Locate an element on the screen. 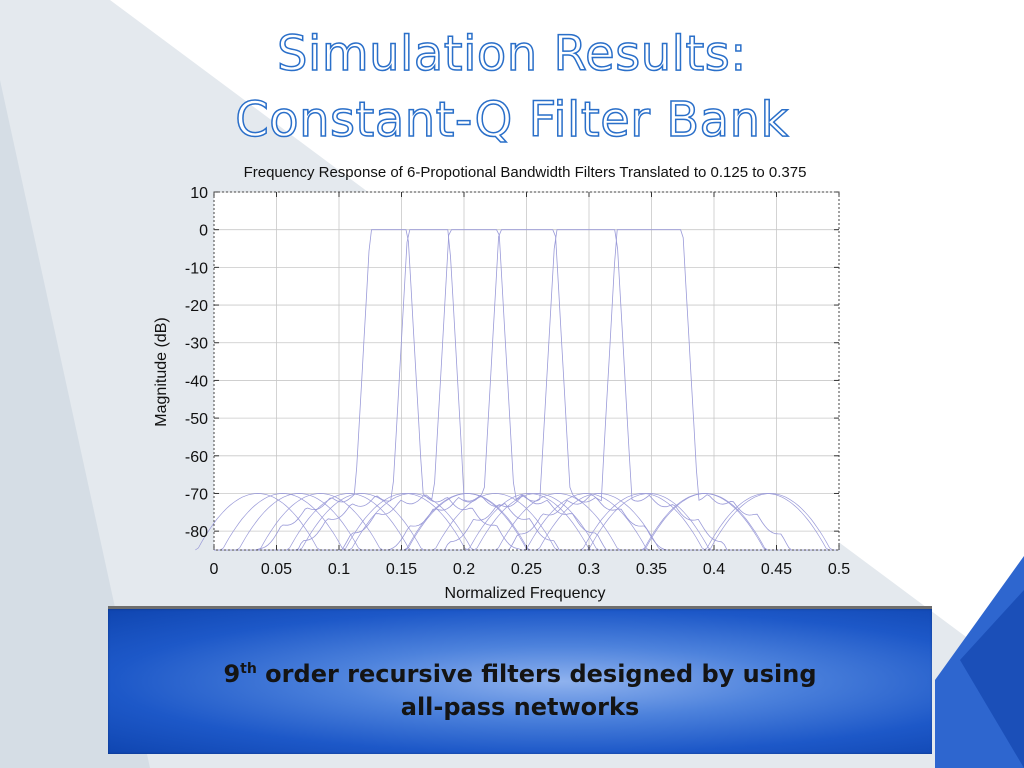 Image resolution: width=1024 pixels, height=768 pixels. y-tick-label: -50 is located at coordinates (196, 419).